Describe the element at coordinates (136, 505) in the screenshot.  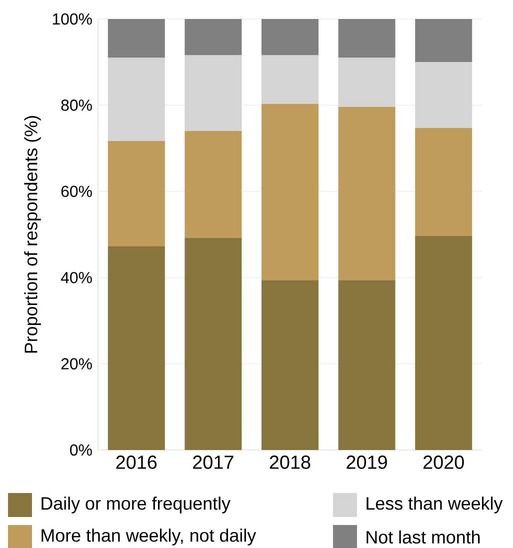
I see `legend-label: Daily or more frequently` at that location.